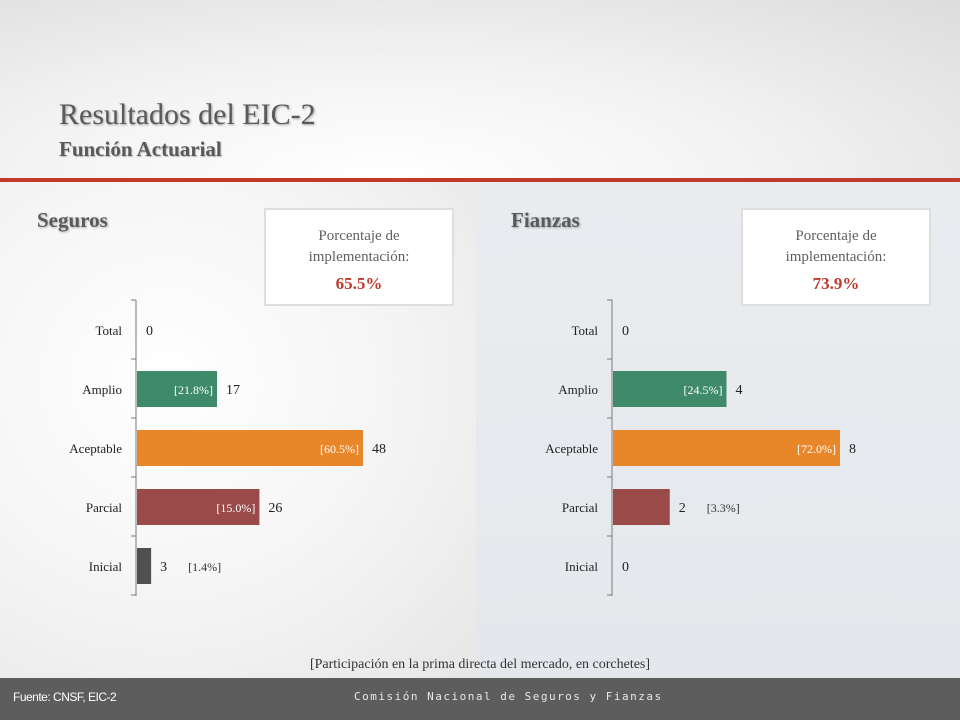 The image size is (960, 720). I want to click on seguros-bar-parcial, so click(198, 507).